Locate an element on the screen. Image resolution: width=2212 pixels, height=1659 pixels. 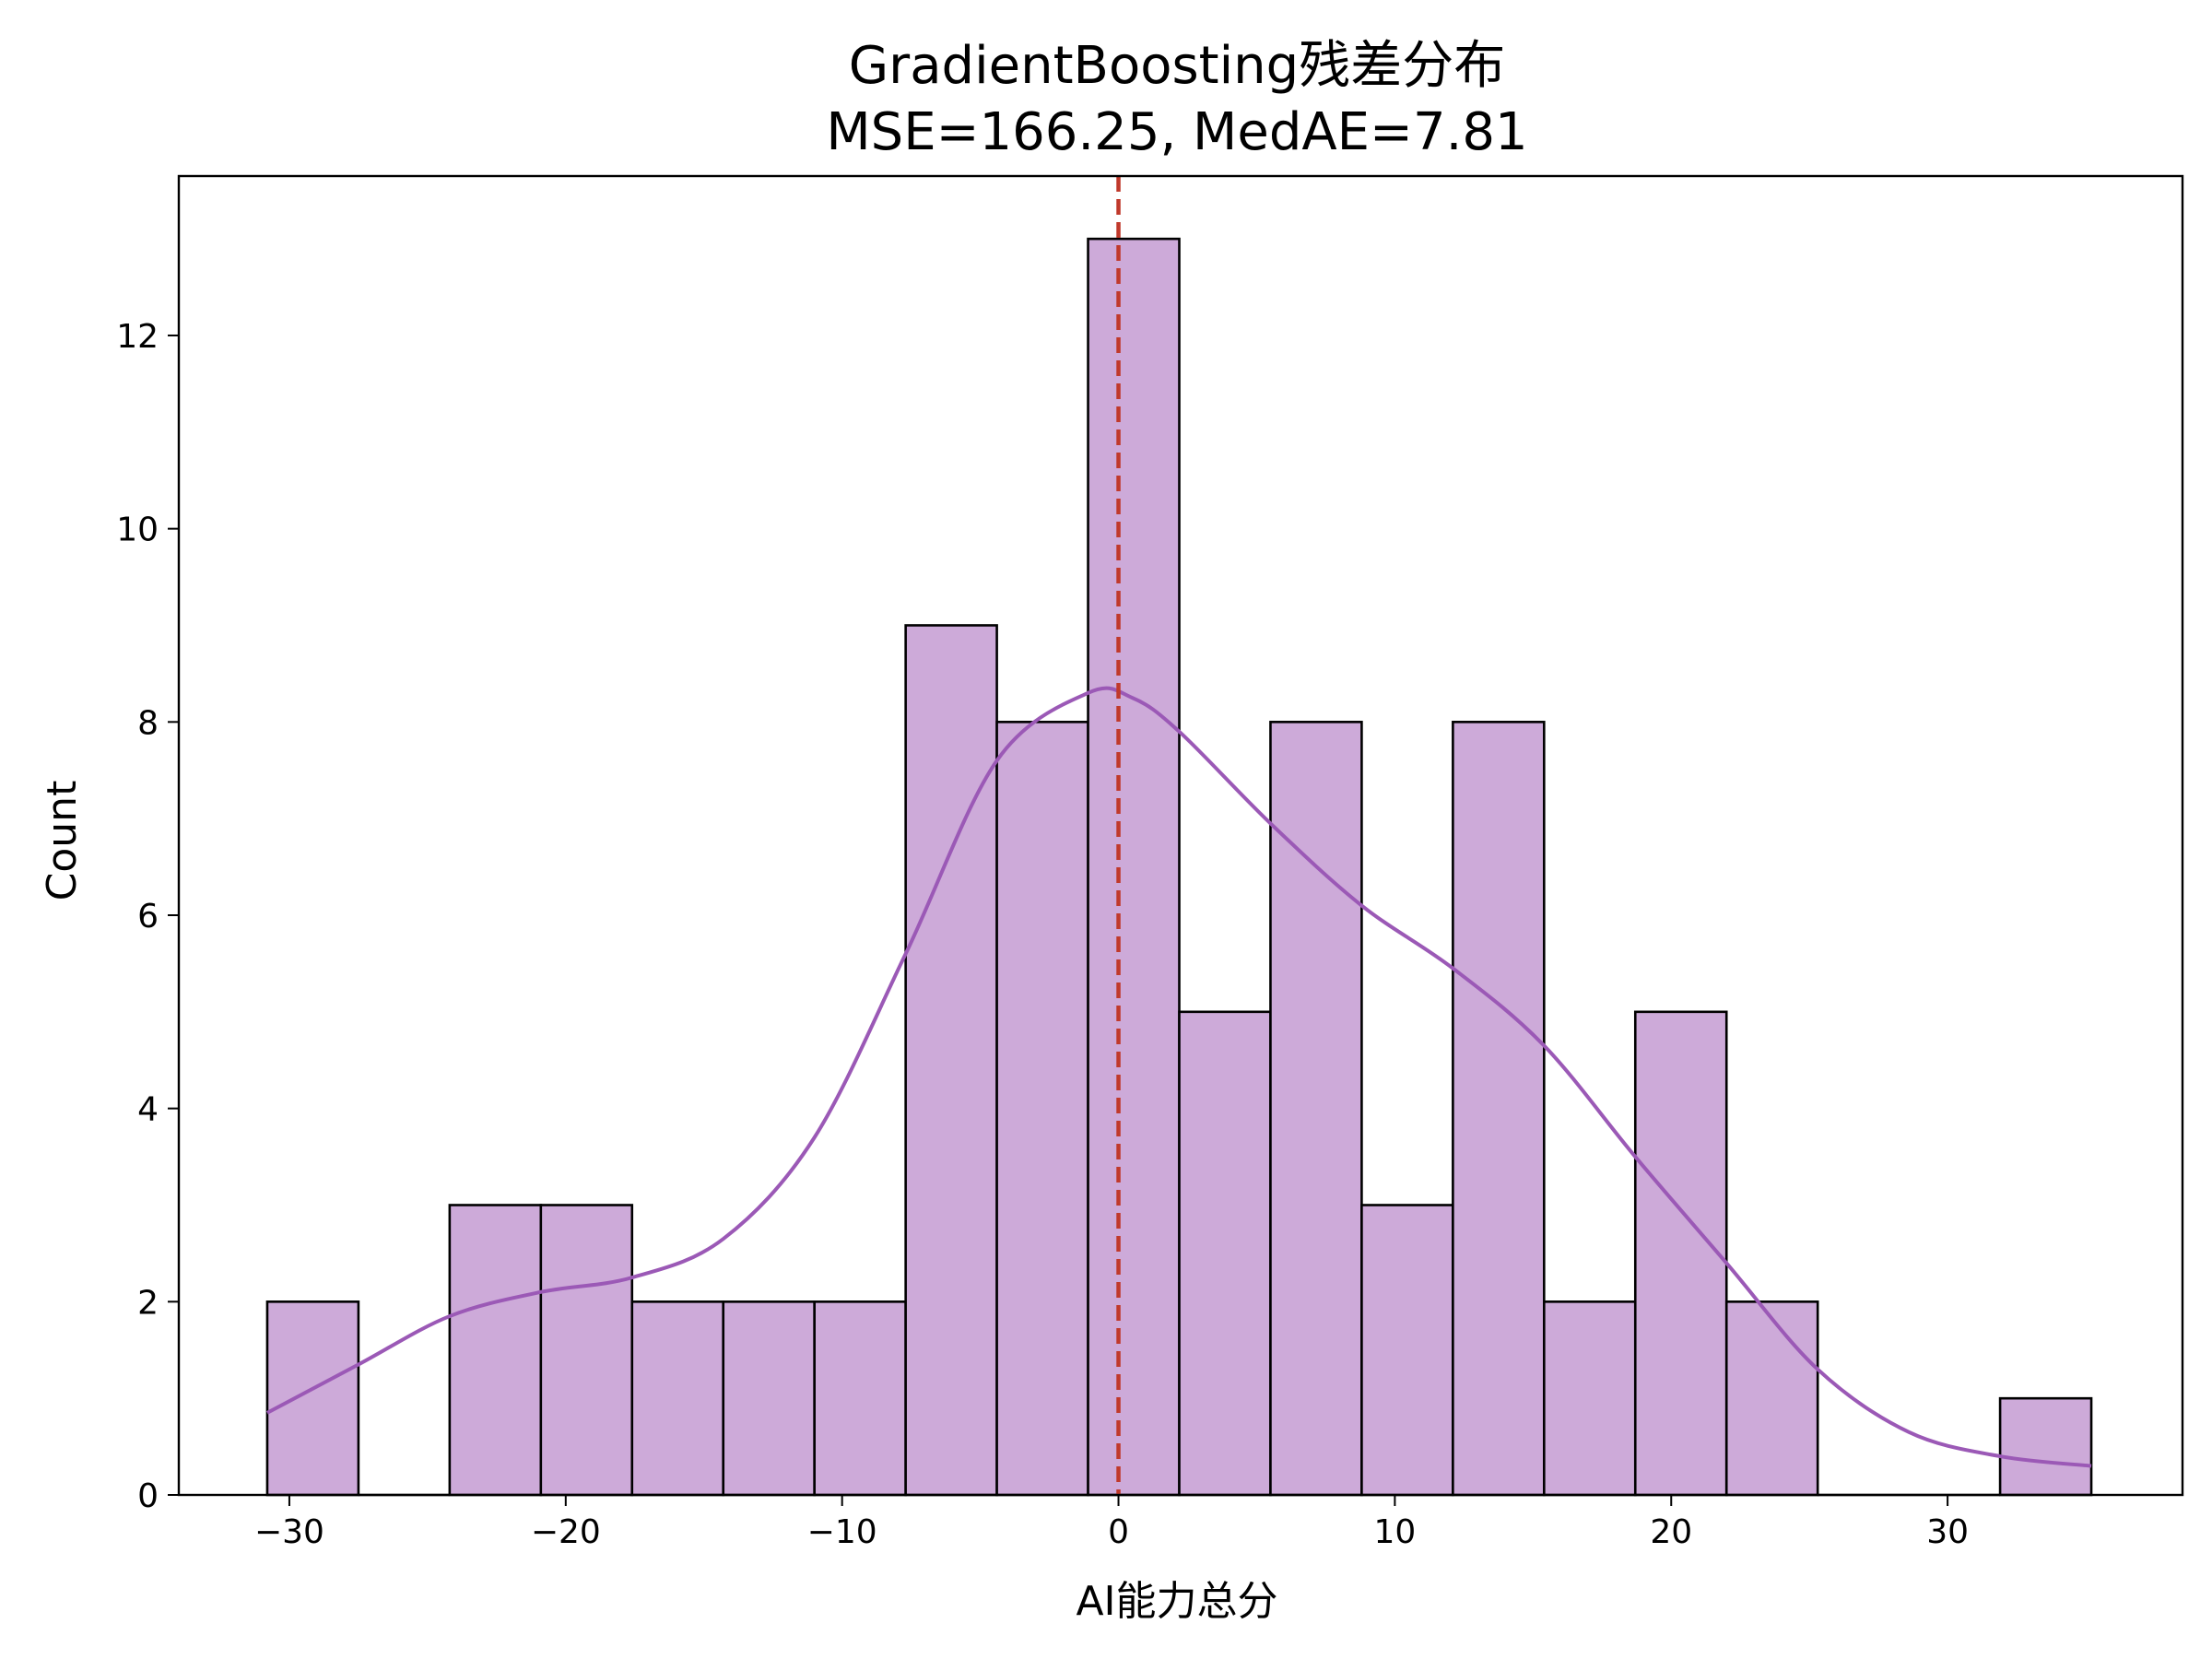
x-axis-ticks: −30 −20 −10 0 10 20 30 is located at coordinates (1111, 1523).